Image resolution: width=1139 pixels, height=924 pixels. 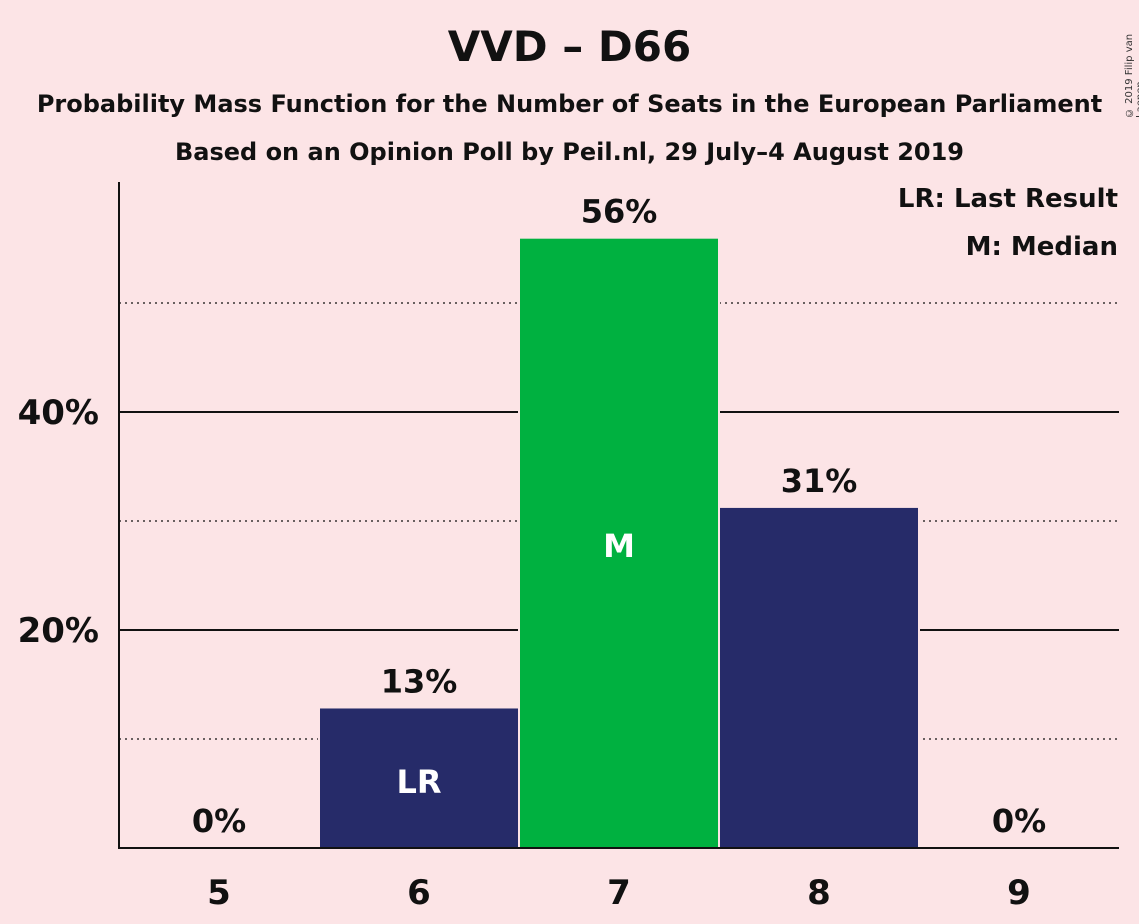 What do you see at coordinates (819, 893) in the screenshot?
I see `x-tick-label-8: 8` at bounding box center [819, 893].